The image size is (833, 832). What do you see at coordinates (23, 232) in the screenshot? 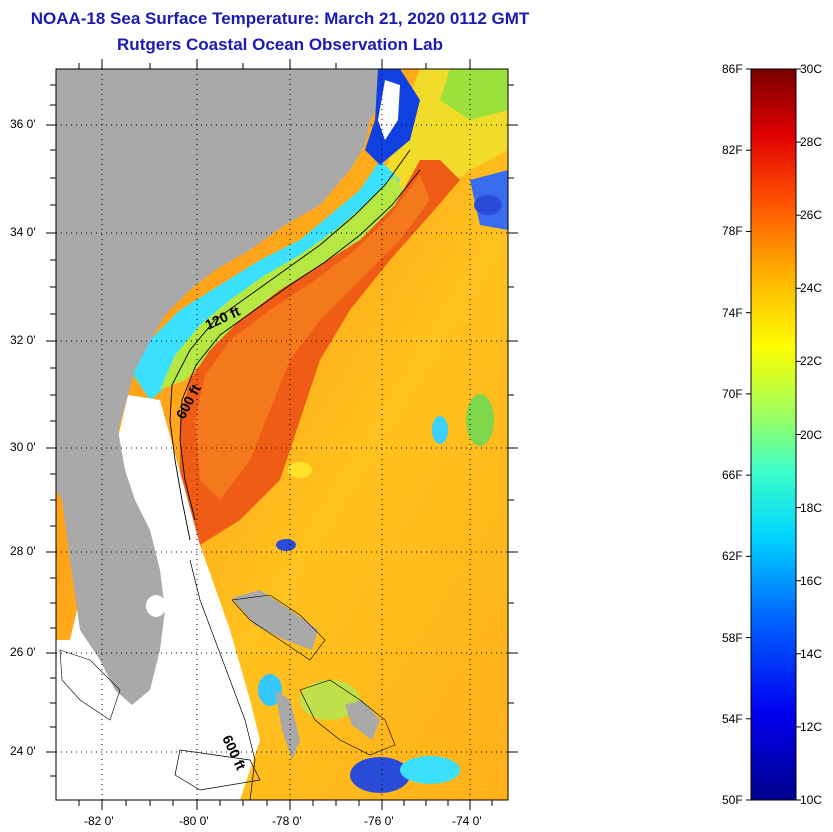
I see `lat-label-34: 34 0'` at bounding box center [23, 232].